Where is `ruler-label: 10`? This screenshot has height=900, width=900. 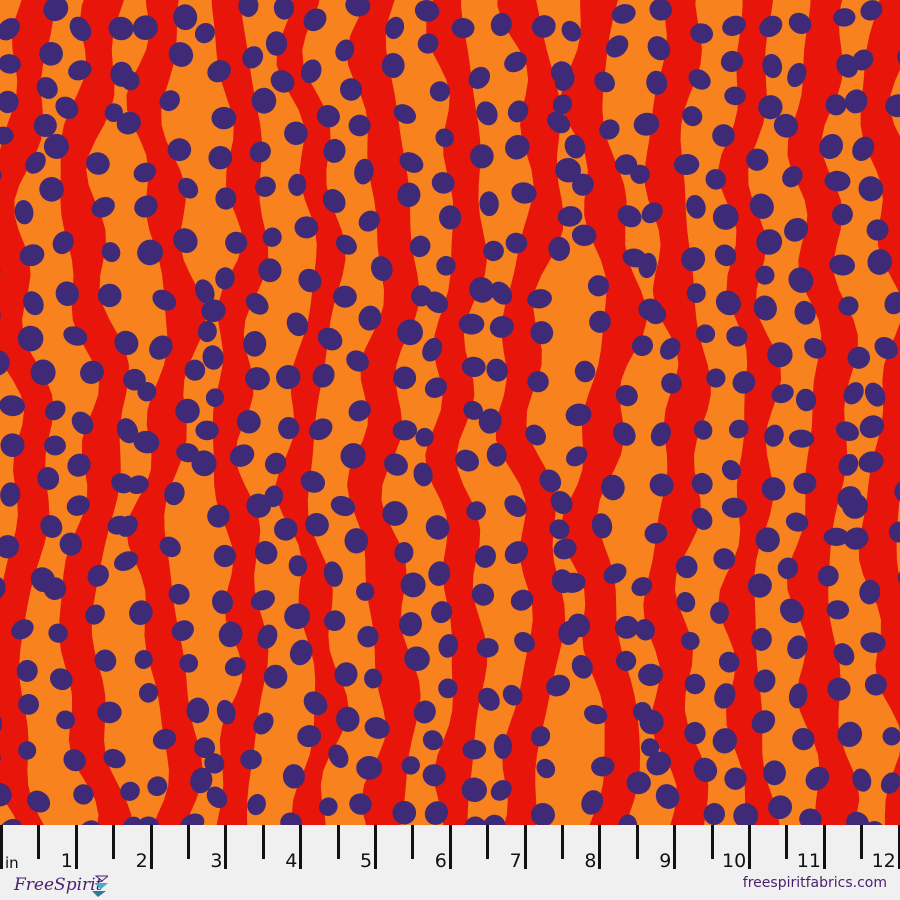
ruler-label: 10 is located at coordinates (734, 861).